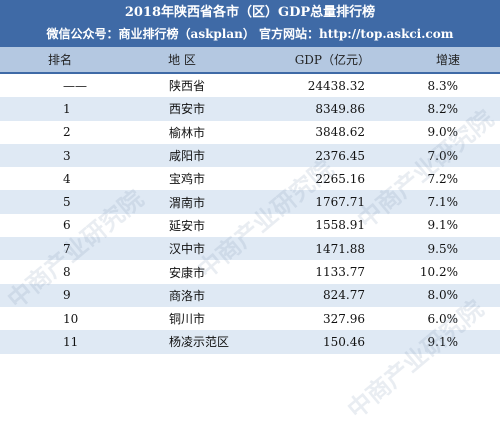  I want to click on cell-region: 渭南市, so click(187, 202).